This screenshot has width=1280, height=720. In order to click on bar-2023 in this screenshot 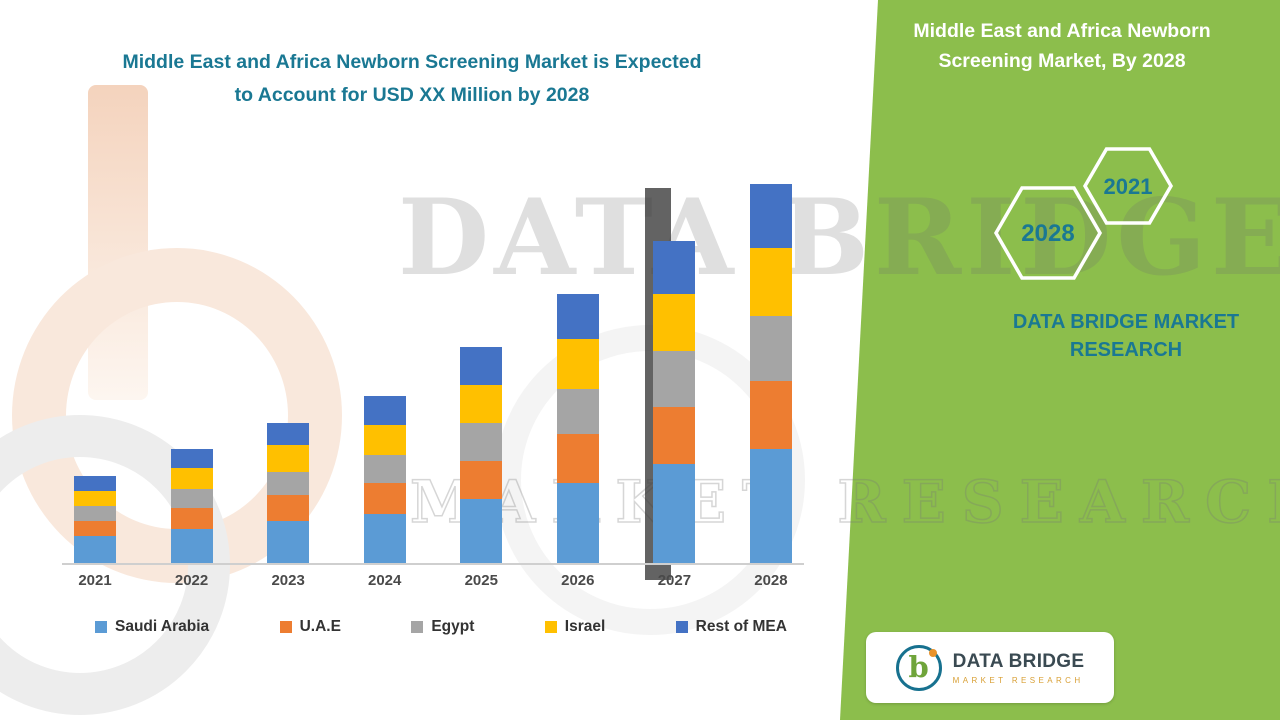, I will do `click(288, 492)`.